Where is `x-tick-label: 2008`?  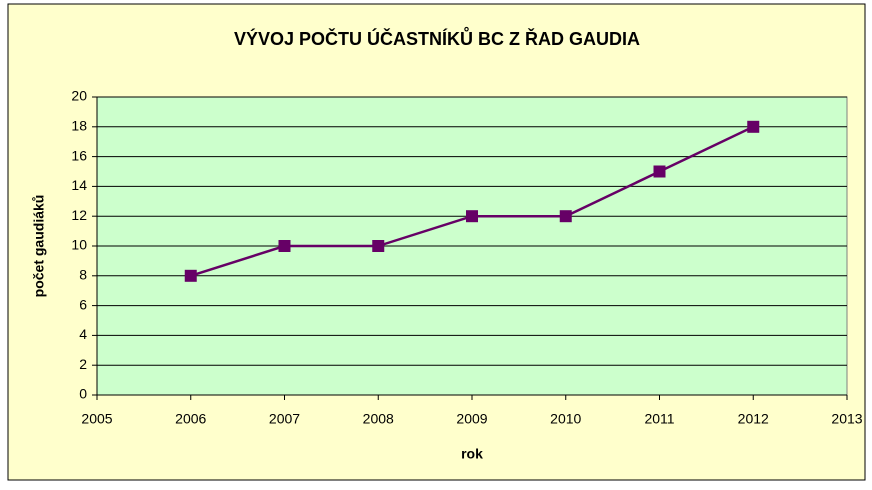
x-tick-label: 2008 is located at coordinates (378, 419).